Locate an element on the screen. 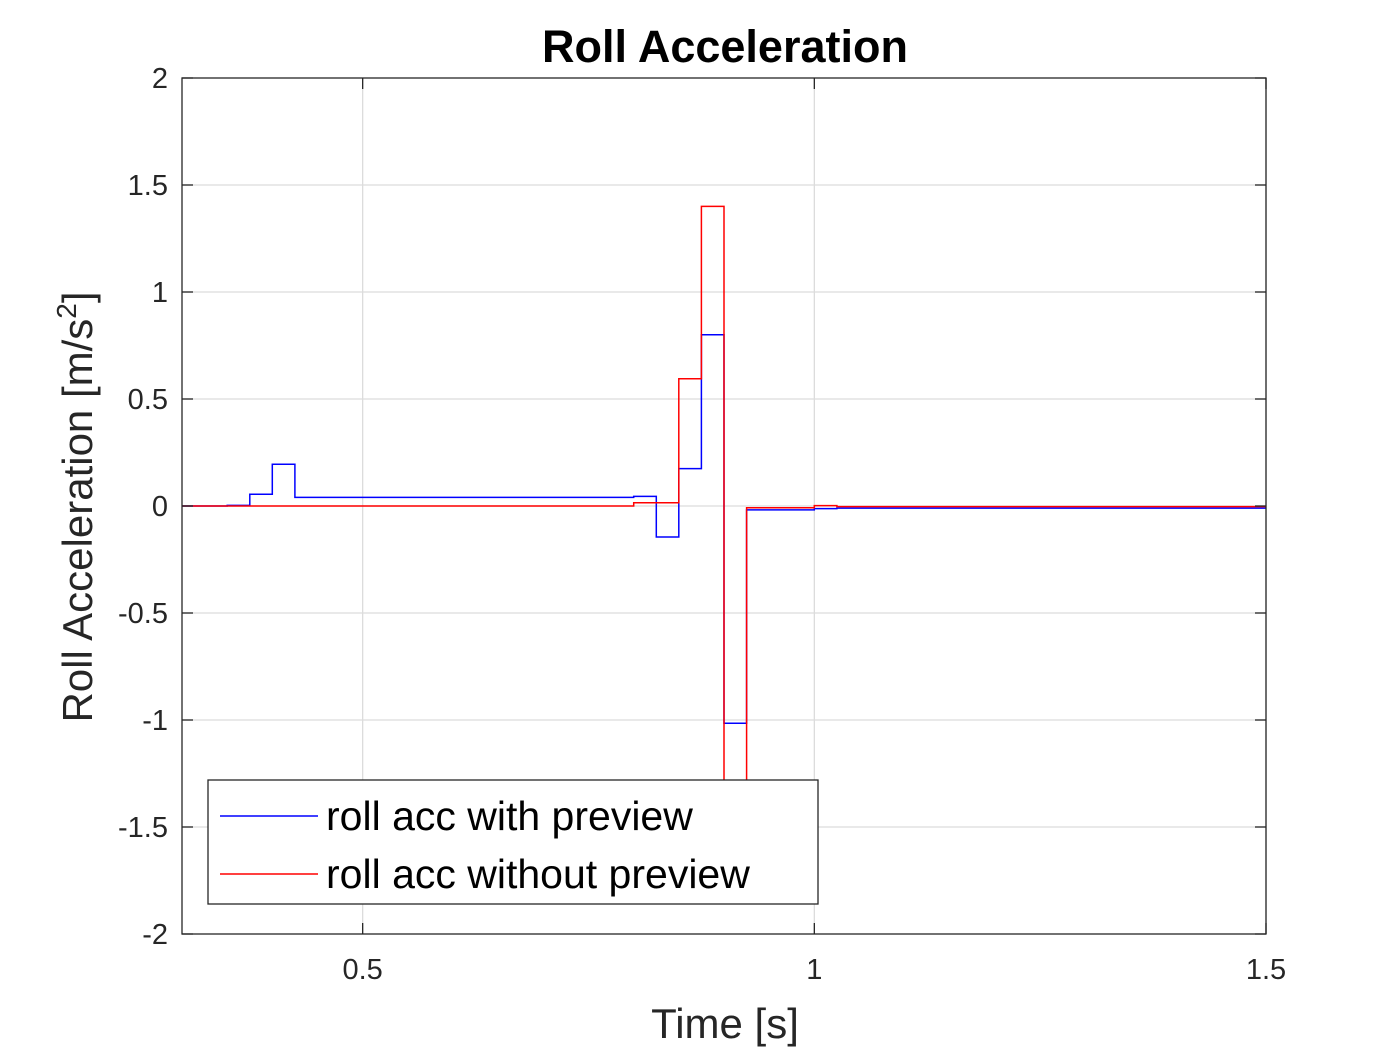 The height and width of the screenshot is (1050, 1400). x-axis-label: Time [s] is located at coordinates (725, 1023).